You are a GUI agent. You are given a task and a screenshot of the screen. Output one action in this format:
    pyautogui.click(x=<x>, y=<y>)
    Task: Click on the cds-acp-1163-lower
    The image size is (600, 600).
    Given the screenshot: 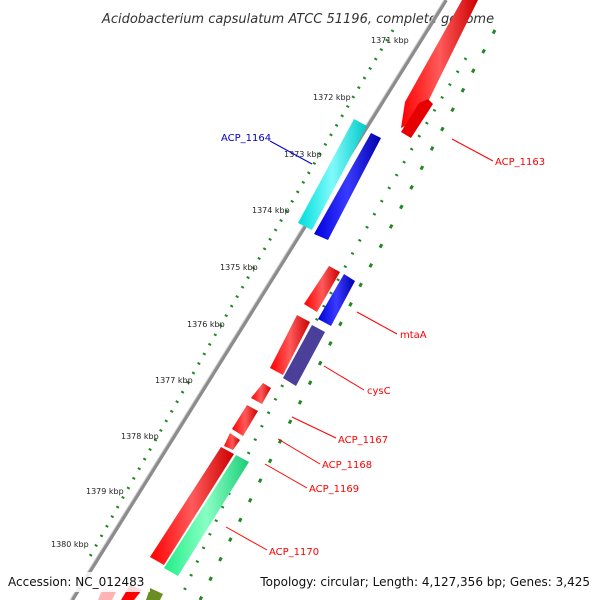 What is the action you would take?
    pyautogui.click(x=417, y=118)
    